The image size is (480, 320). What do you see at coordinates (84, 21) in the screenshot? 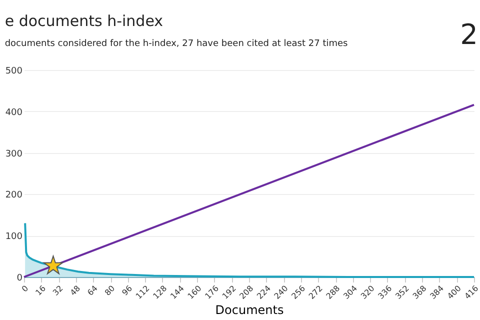
I see `chart-title: e documents h-index` at bounding box center [84, 21].